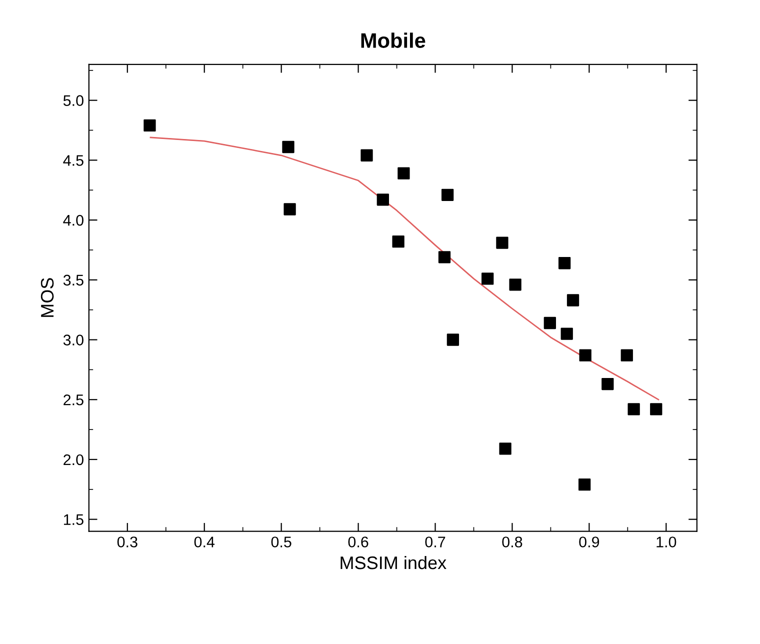 The image size is (760, 644). Describe the element at coordinates (74, 460) in the screenshot. I see `y-tick-label: 2.0` at that location.